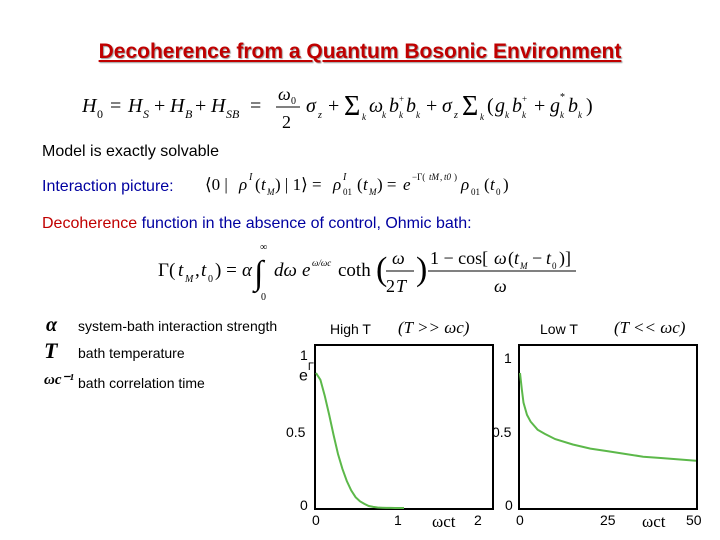  What do you see at coordinates (166, 270) in the screenshot?
I see `svg-text: Γ(` at bounding box center [166, 270].